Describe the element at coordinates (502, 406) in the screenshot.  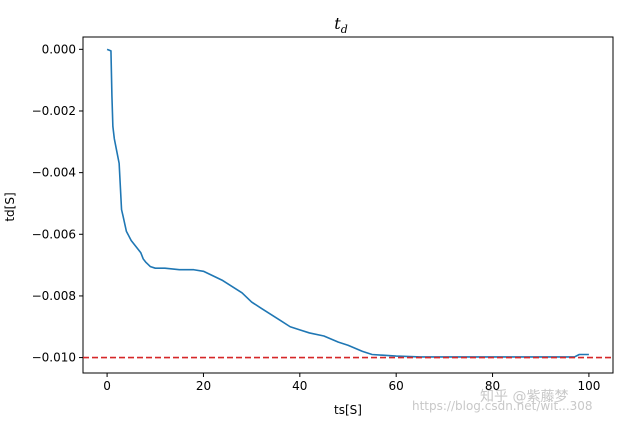
I see `watermark-line-2: https://blog.csdn.net/wit...308` at that location.